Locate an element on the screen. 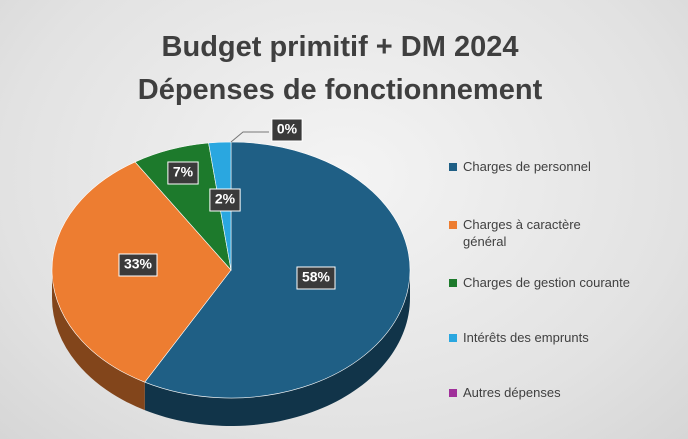 This screenshot has width=688, height=439. chart-title: Dépenses de fonctionnement is located at coordinates (340, 90).